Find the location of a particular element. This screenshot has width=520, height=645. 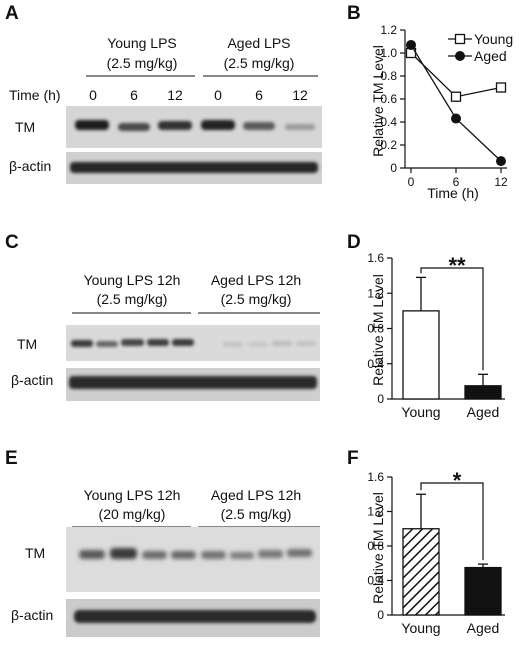

e-group2-label: Aged LPS 12h is located at coordinates (256, 495).